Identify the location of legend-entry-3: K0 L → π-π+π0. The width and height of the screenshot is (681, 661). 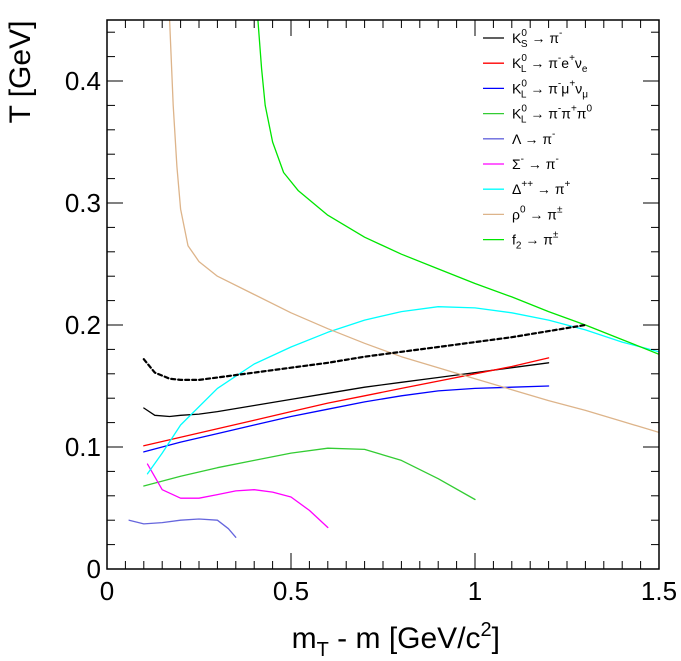
(552, 115).